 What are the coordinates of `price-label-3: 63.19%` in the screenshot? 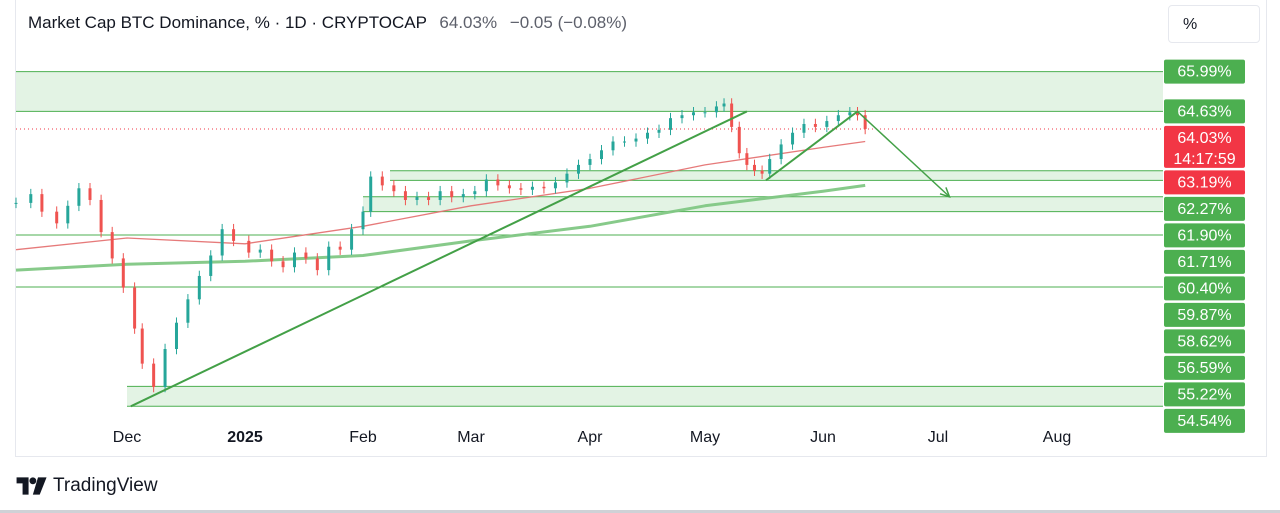 It's located at (1204, 182).